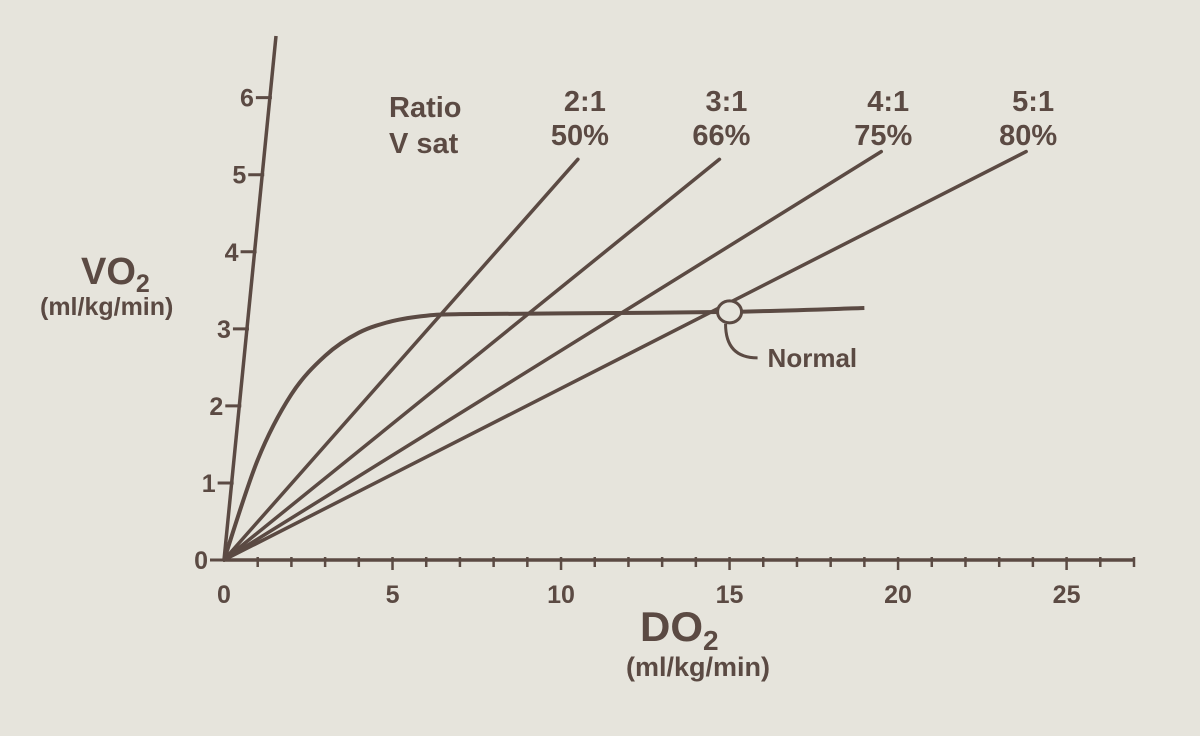  Describe the element at coordinates (585, 102) in the screenshot. I see `ratio-label: 2:1` at that location.